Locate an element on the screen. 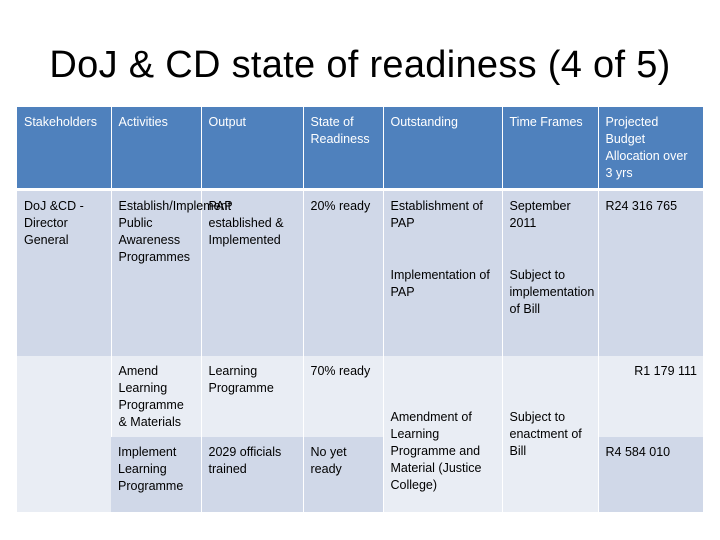  cell-timeframe-merged: Subject to enactment of Bill is located at coordinates (549, 434).